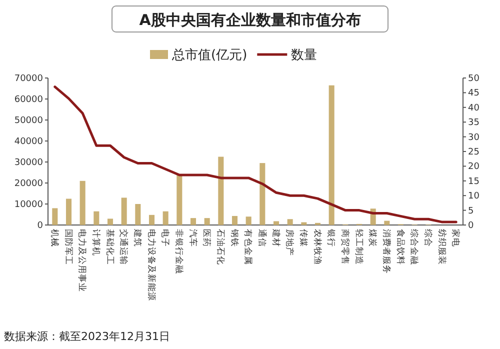 The image size is (500, 349). Describe the element at coordinates (474, 197) in the screenshot. I see `y2-tick-label: 10` at that location.